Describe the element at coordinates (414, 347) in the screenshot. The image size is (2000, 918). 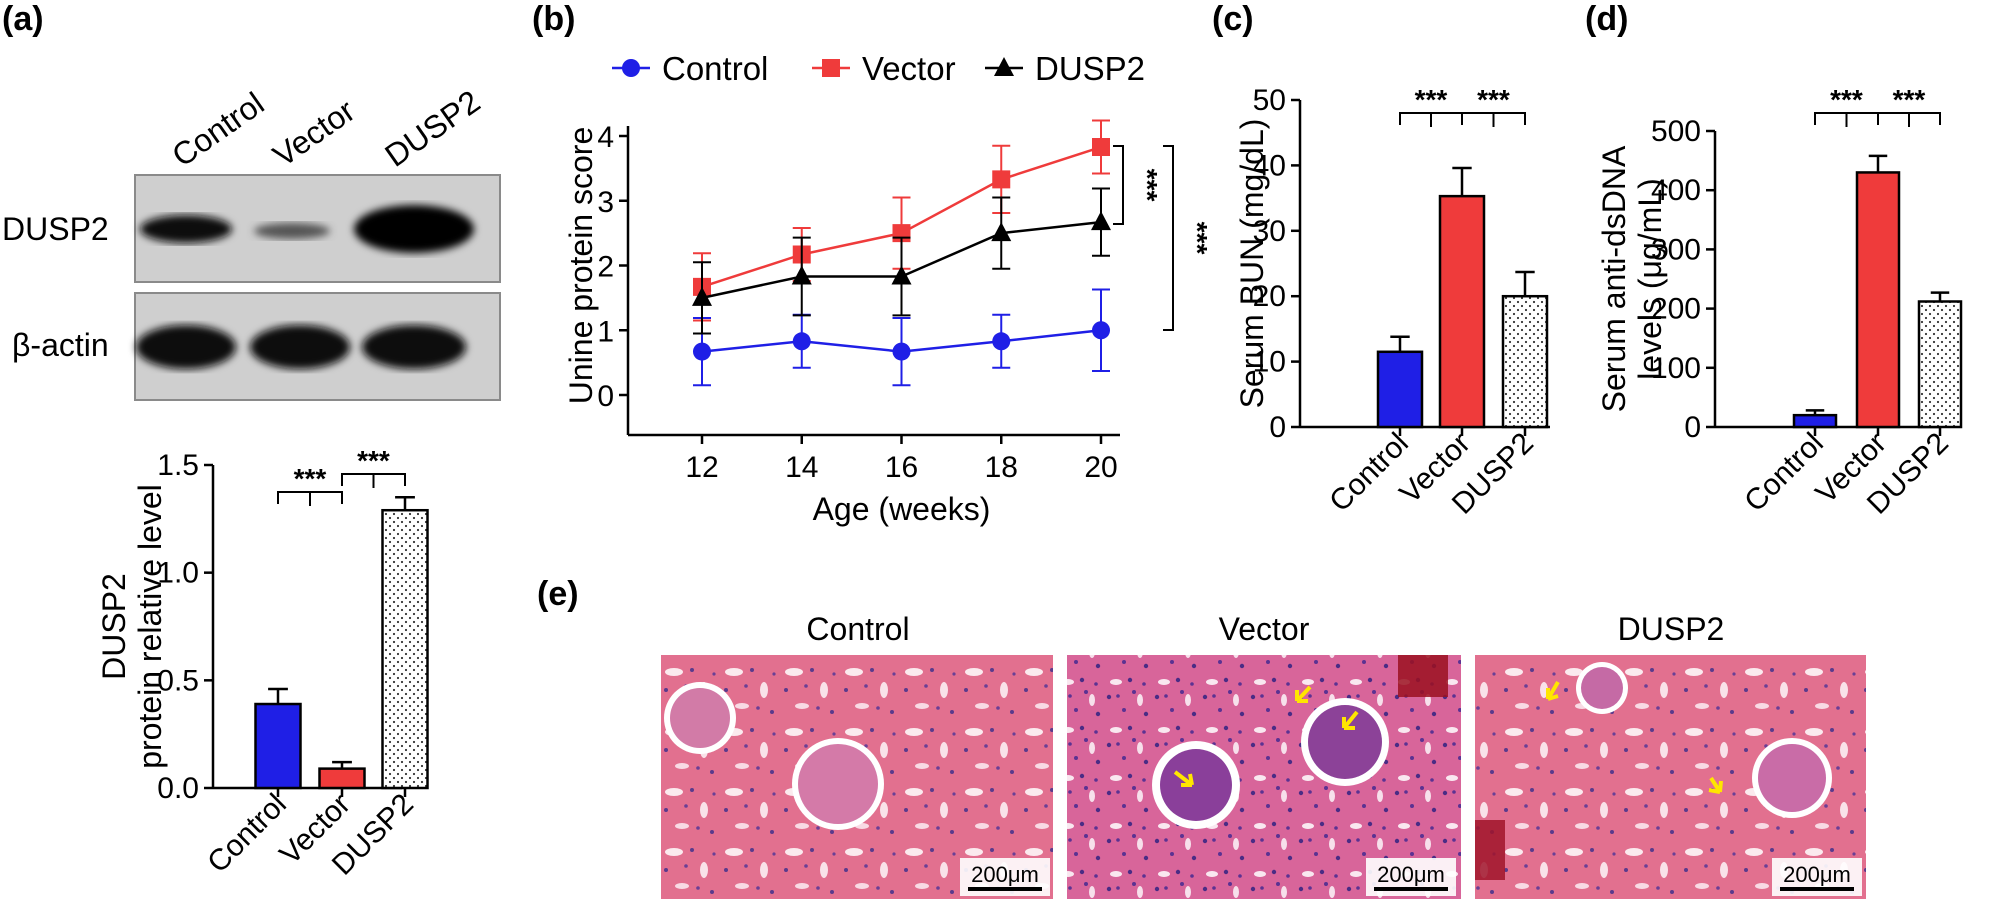
I see `blot-band-actin-dusp2` at that location.